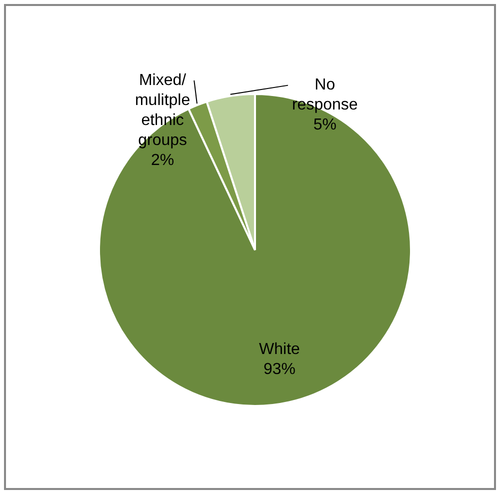 The width and height of the screenshot is (500, 494). I want to click on slice-label: White, so click(279, 349).